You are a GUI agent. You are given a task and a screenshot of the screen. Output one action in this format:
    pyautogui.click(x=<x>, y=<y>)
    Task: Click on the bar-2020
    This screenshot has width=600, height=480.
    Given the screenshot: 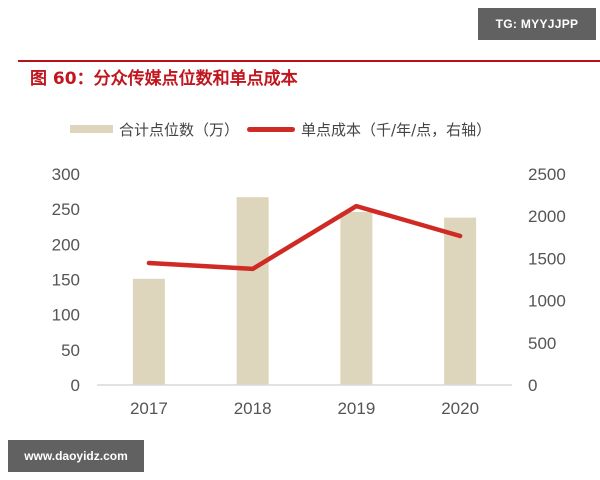 What is the action you would take?
    pyautogui.click(x=460, y=301)
    